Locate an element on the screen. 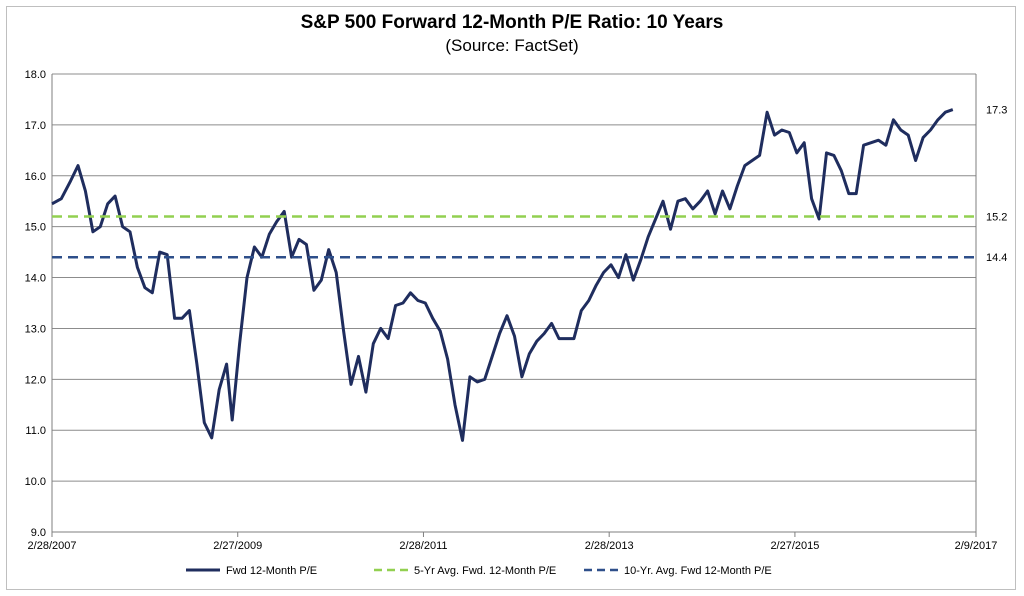  end-label: 15.2 is located at coordinates (996, 217).